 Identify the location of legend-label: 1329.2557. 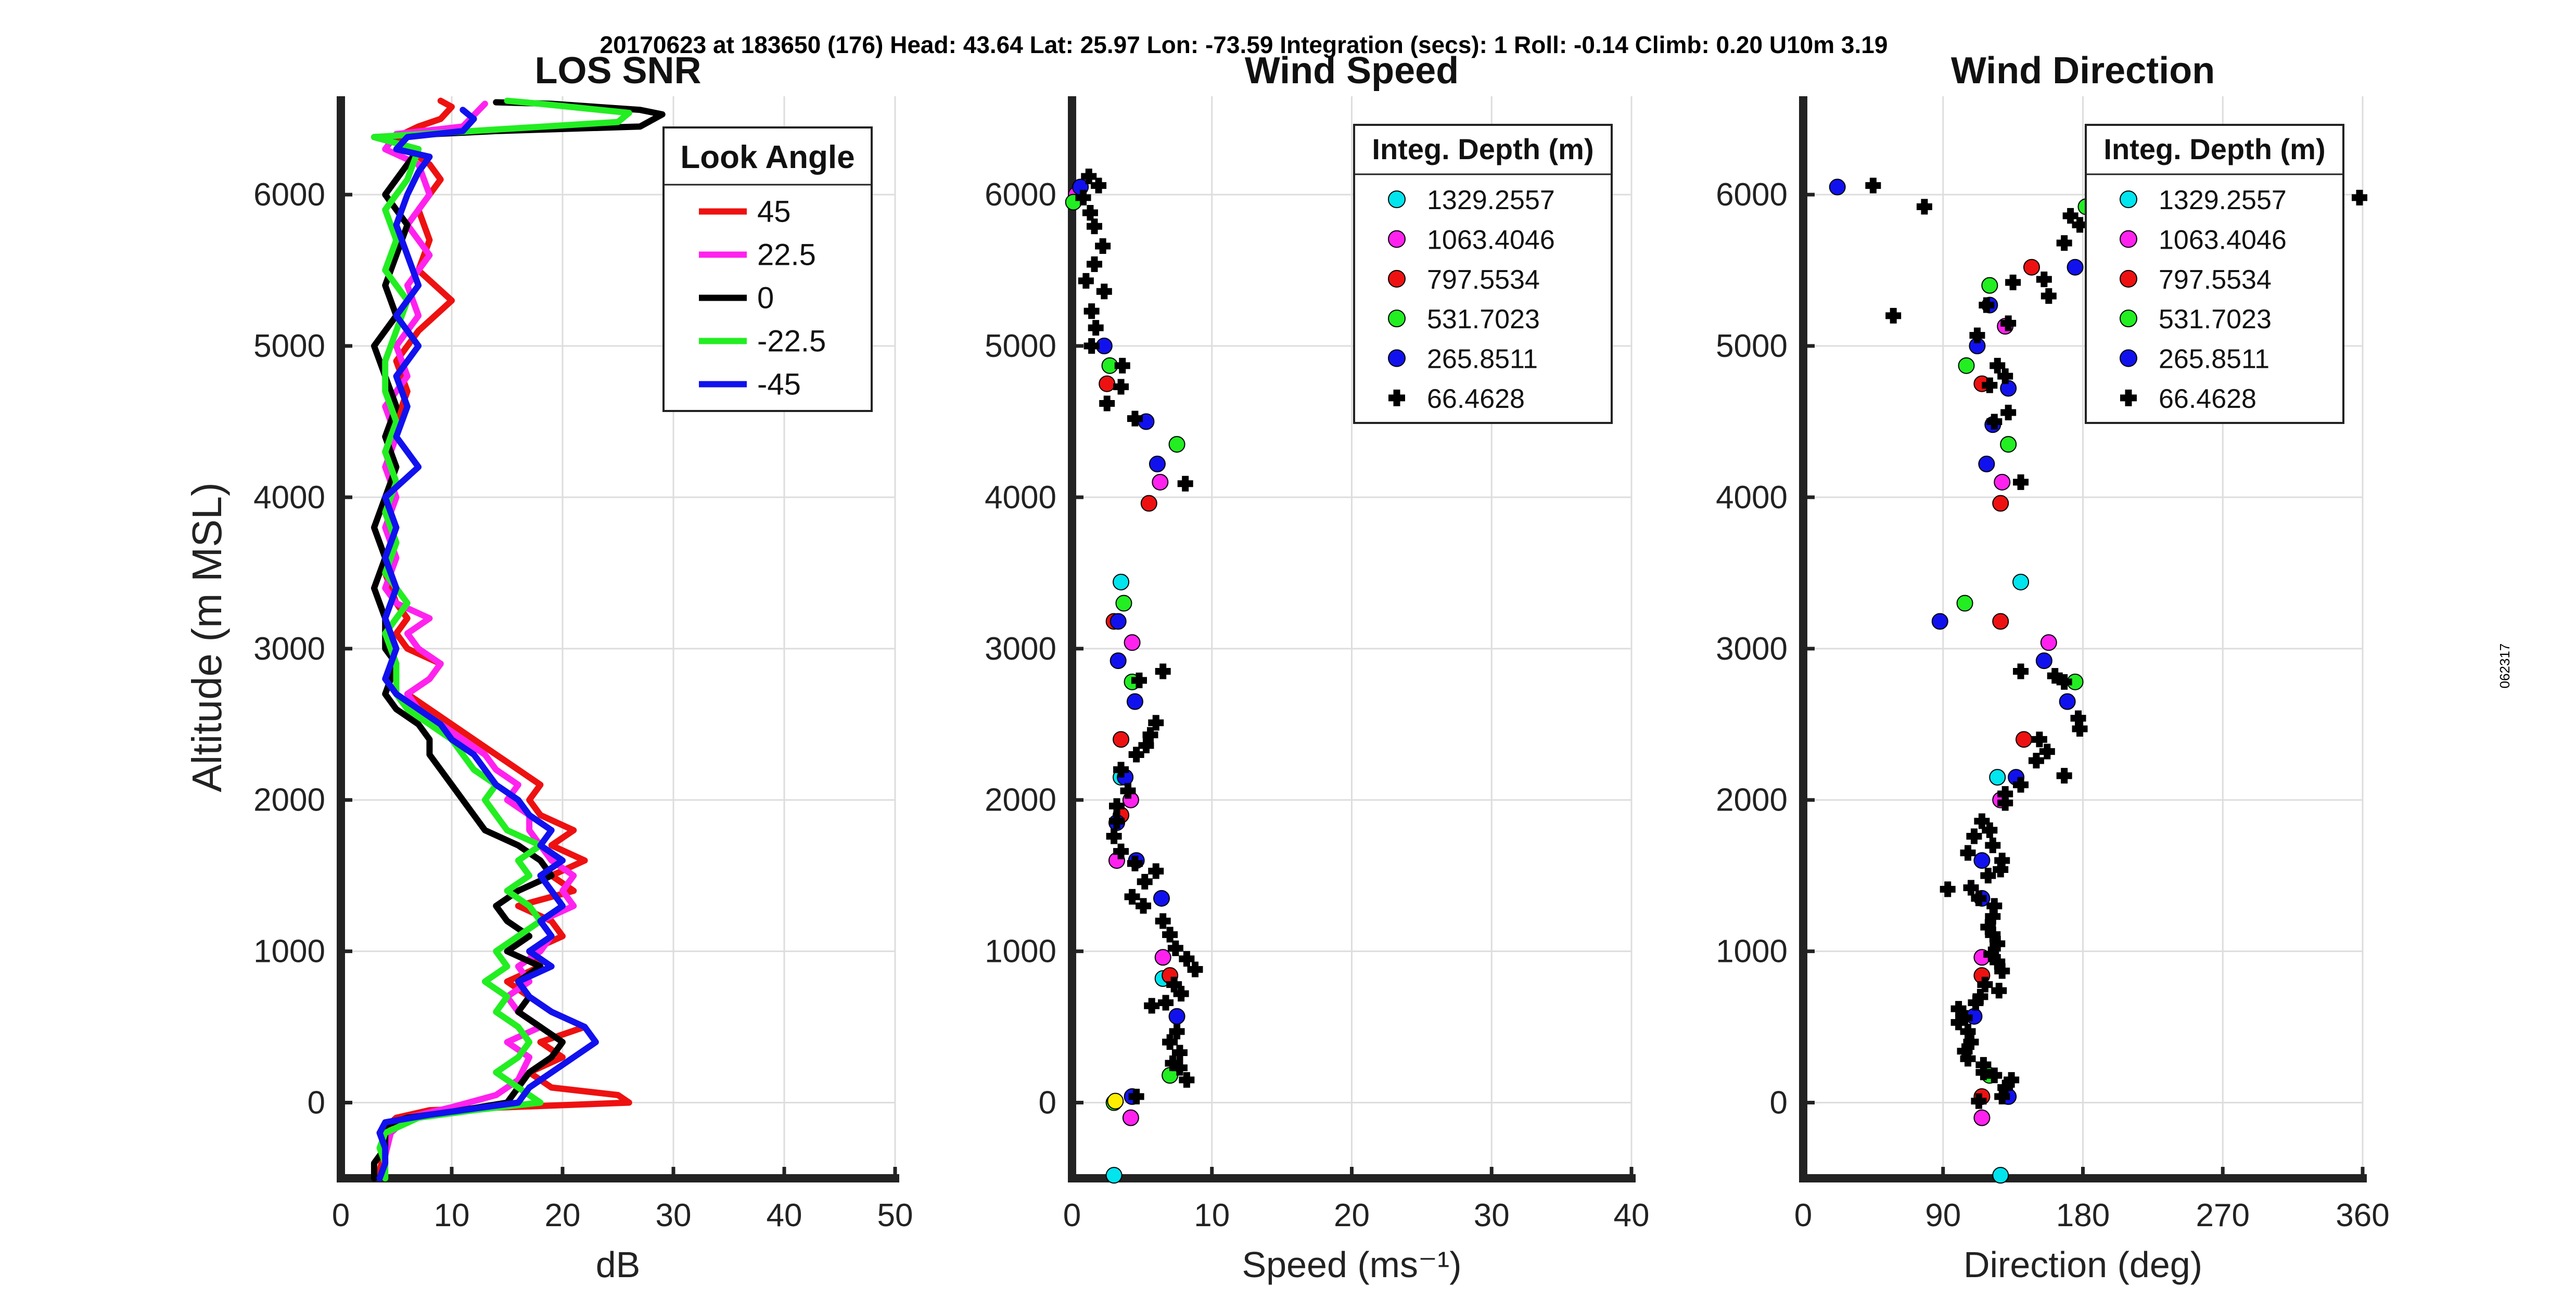
(1491, 200).